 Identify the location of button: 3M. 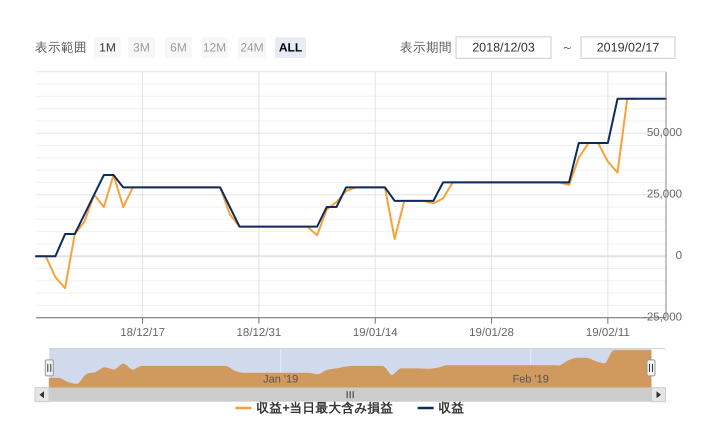
(141, 47).